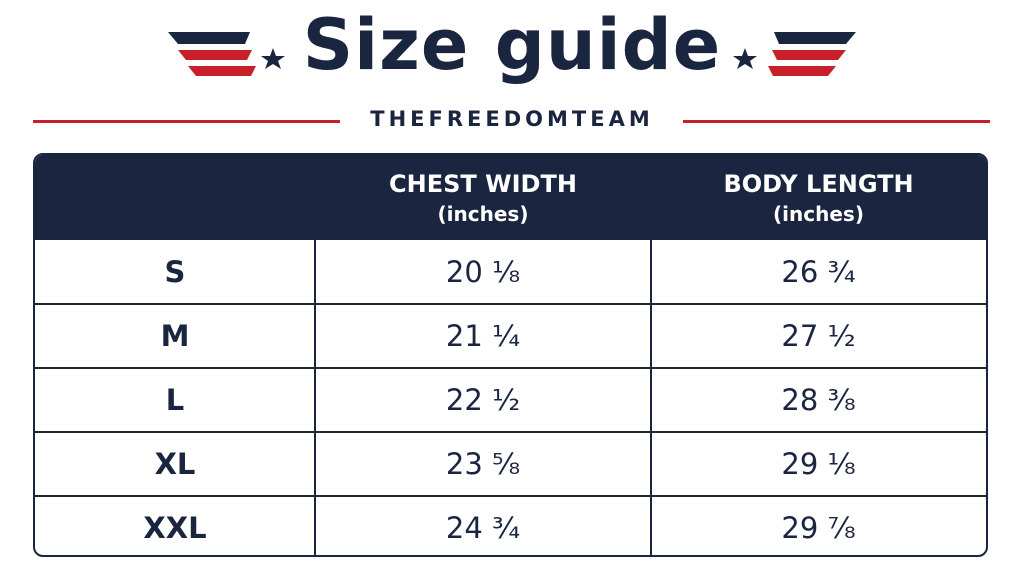  Describe the element at coordinates (226, 54) in the screenshot. I see `left-wing` at that location.